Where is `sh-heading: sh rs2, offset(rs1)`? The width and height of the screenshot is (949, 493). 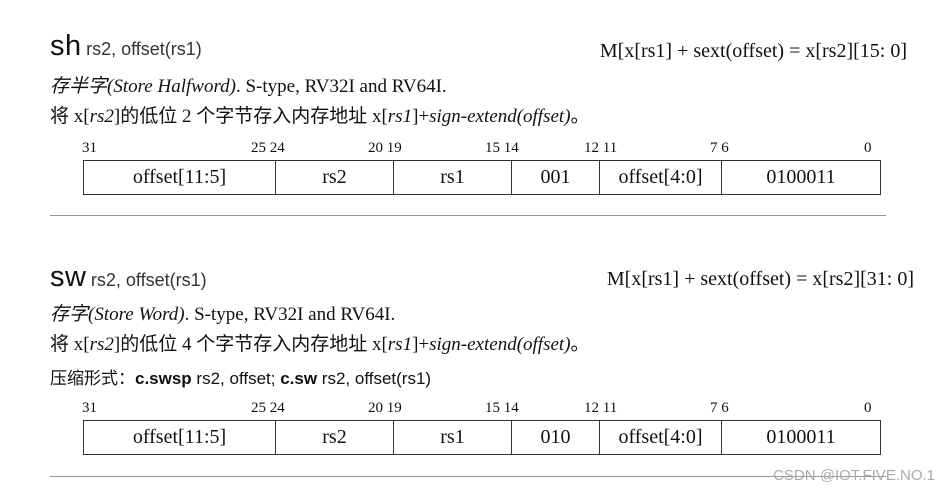 sh-heading: sh rs2, offset(rs1) is located at coordinates (126, 46).